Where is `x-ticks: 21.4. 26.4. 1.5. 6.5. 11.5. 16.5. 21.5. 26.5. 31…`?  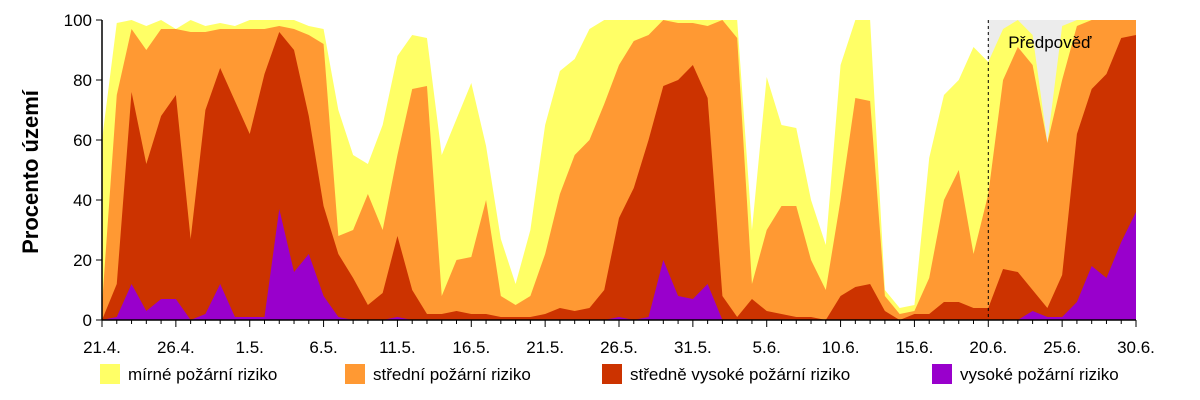
x-ticks: 21.4. 26.4. 1.5. 6.5. 11.5. 16.5. 21.5. 26.5. 31… is located at coordinates (619, 338).